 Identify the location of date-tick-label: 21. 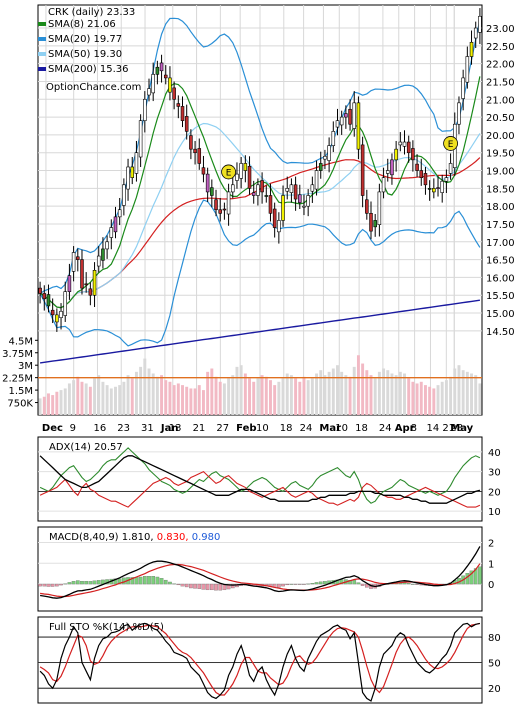
(448, 428).